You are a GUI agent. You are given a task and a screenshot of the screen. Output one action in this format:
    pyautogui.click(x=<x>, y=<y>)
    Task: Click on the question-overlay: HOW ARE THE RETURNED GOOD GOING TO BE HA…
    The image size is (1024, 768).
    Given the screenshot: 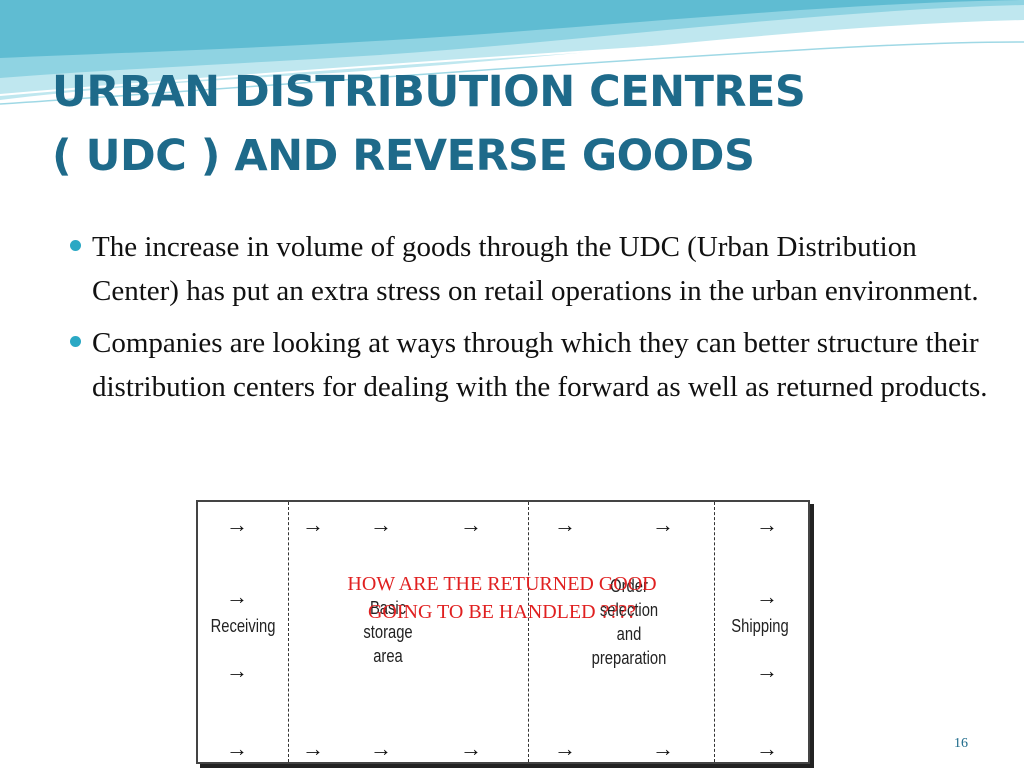 What is the action you would take?
    pyautogui.click(x=502, y=598)
    